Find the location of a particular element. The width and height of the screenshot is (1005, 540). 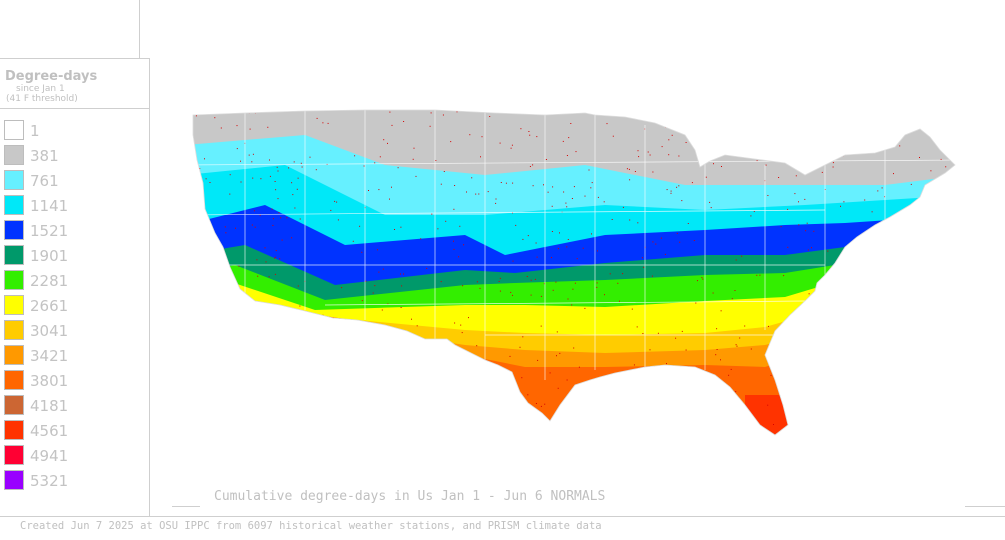

legend-value: 1901 is located at coordinates (49, 256).